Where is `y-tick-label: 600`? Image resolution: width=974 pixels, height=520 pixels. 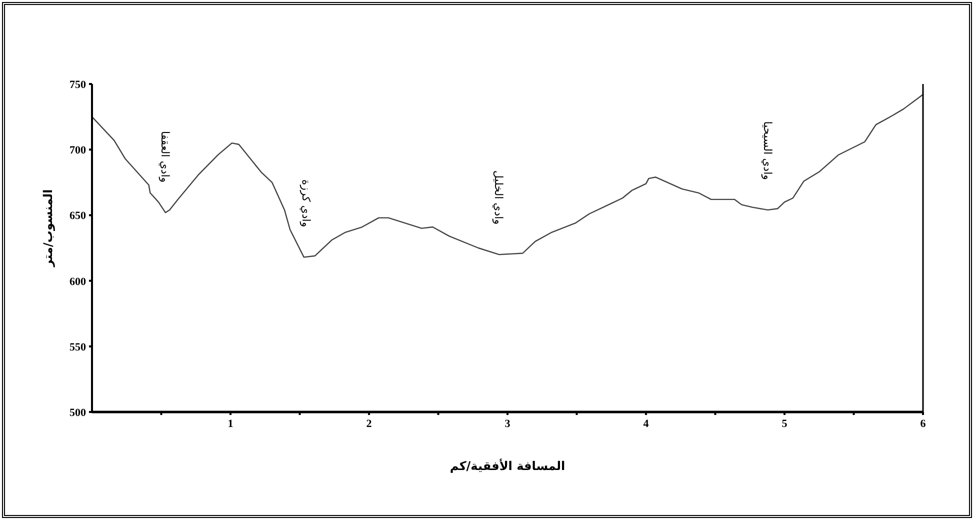 y-tick-label: 600 is located at coordinates (78, 282).